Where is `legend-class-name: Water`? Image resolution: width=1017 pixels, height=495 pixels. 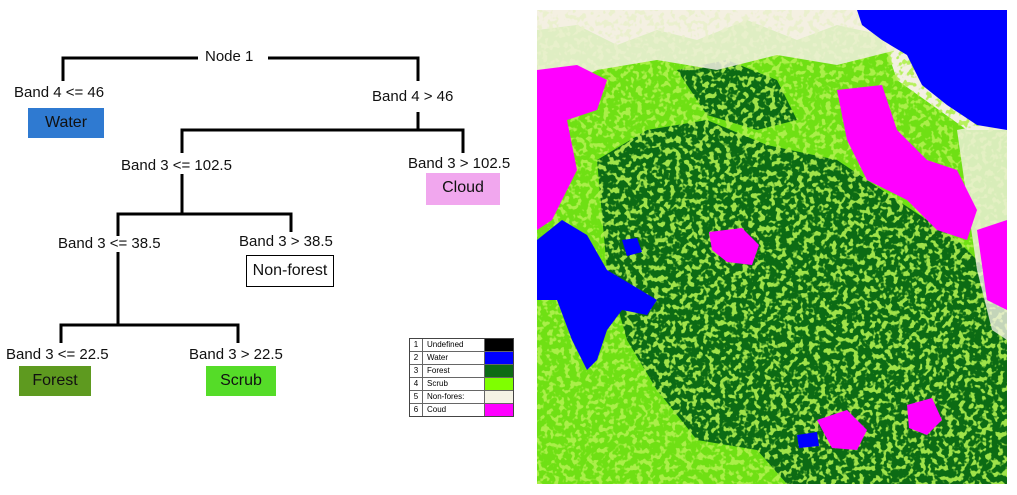 legend-class-name: Water is located at coordinates (454, 358).